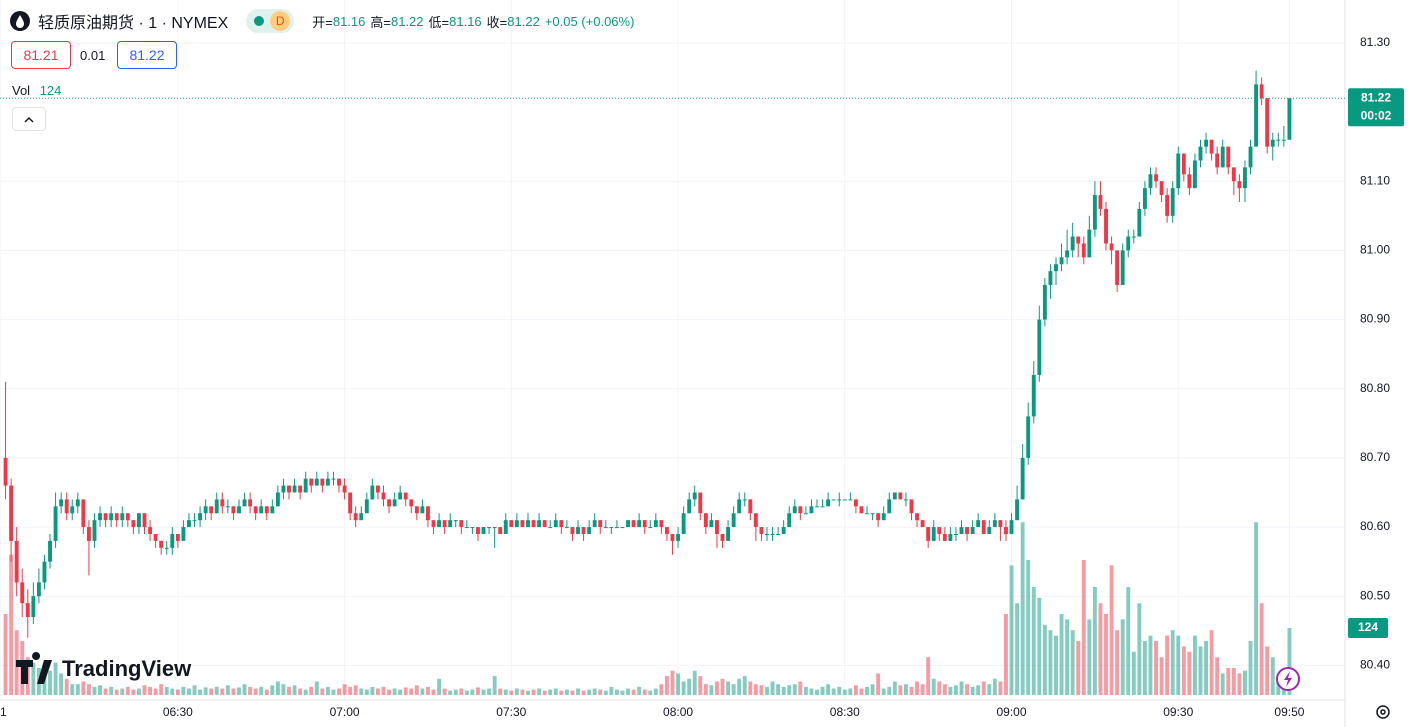 Image resolution: width=1411 pixels, height=727 pixels. Describe the element at coordinates (1383, 712) in the screenshot. I see `settings-button` at that location.